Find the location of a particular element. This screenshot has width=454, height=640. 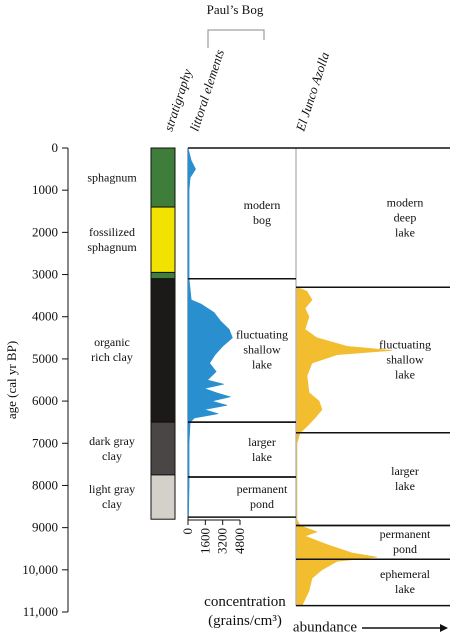

layer-label: light gray clay is located at coordinates (112, 497).